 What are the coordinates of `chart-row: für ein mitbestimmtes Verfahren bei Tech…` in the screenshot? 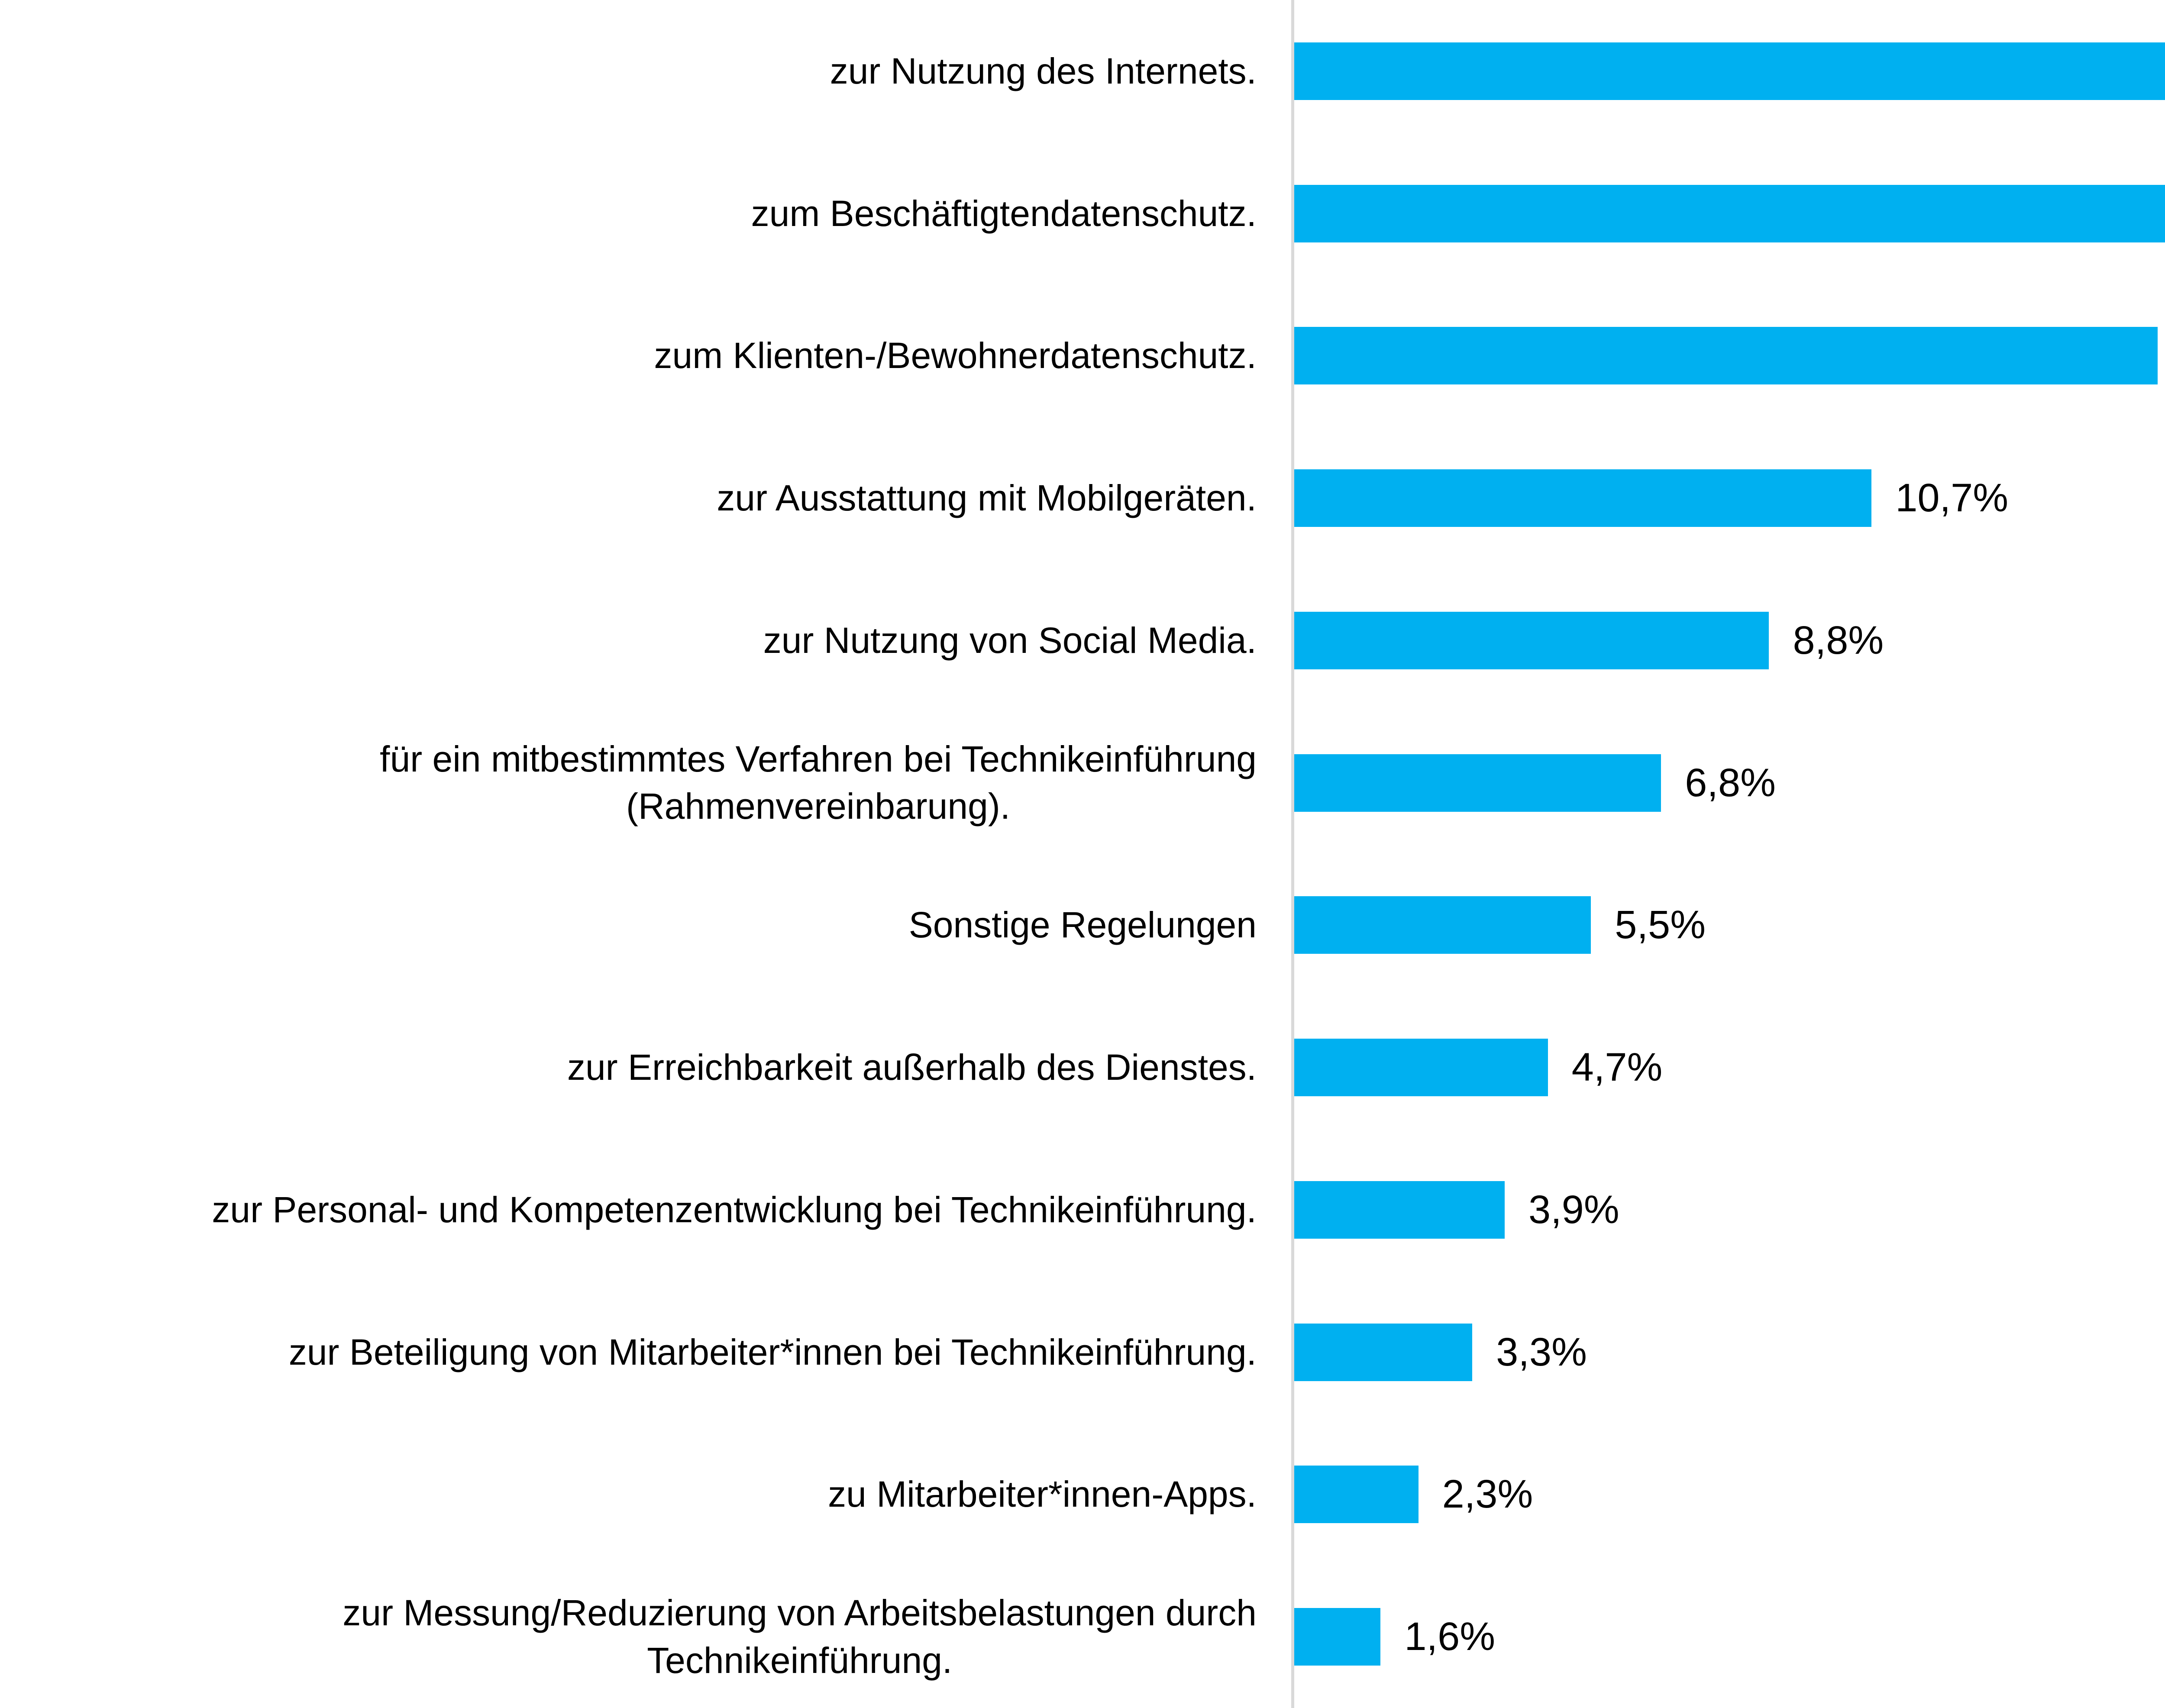 It's located at (1082, 782).